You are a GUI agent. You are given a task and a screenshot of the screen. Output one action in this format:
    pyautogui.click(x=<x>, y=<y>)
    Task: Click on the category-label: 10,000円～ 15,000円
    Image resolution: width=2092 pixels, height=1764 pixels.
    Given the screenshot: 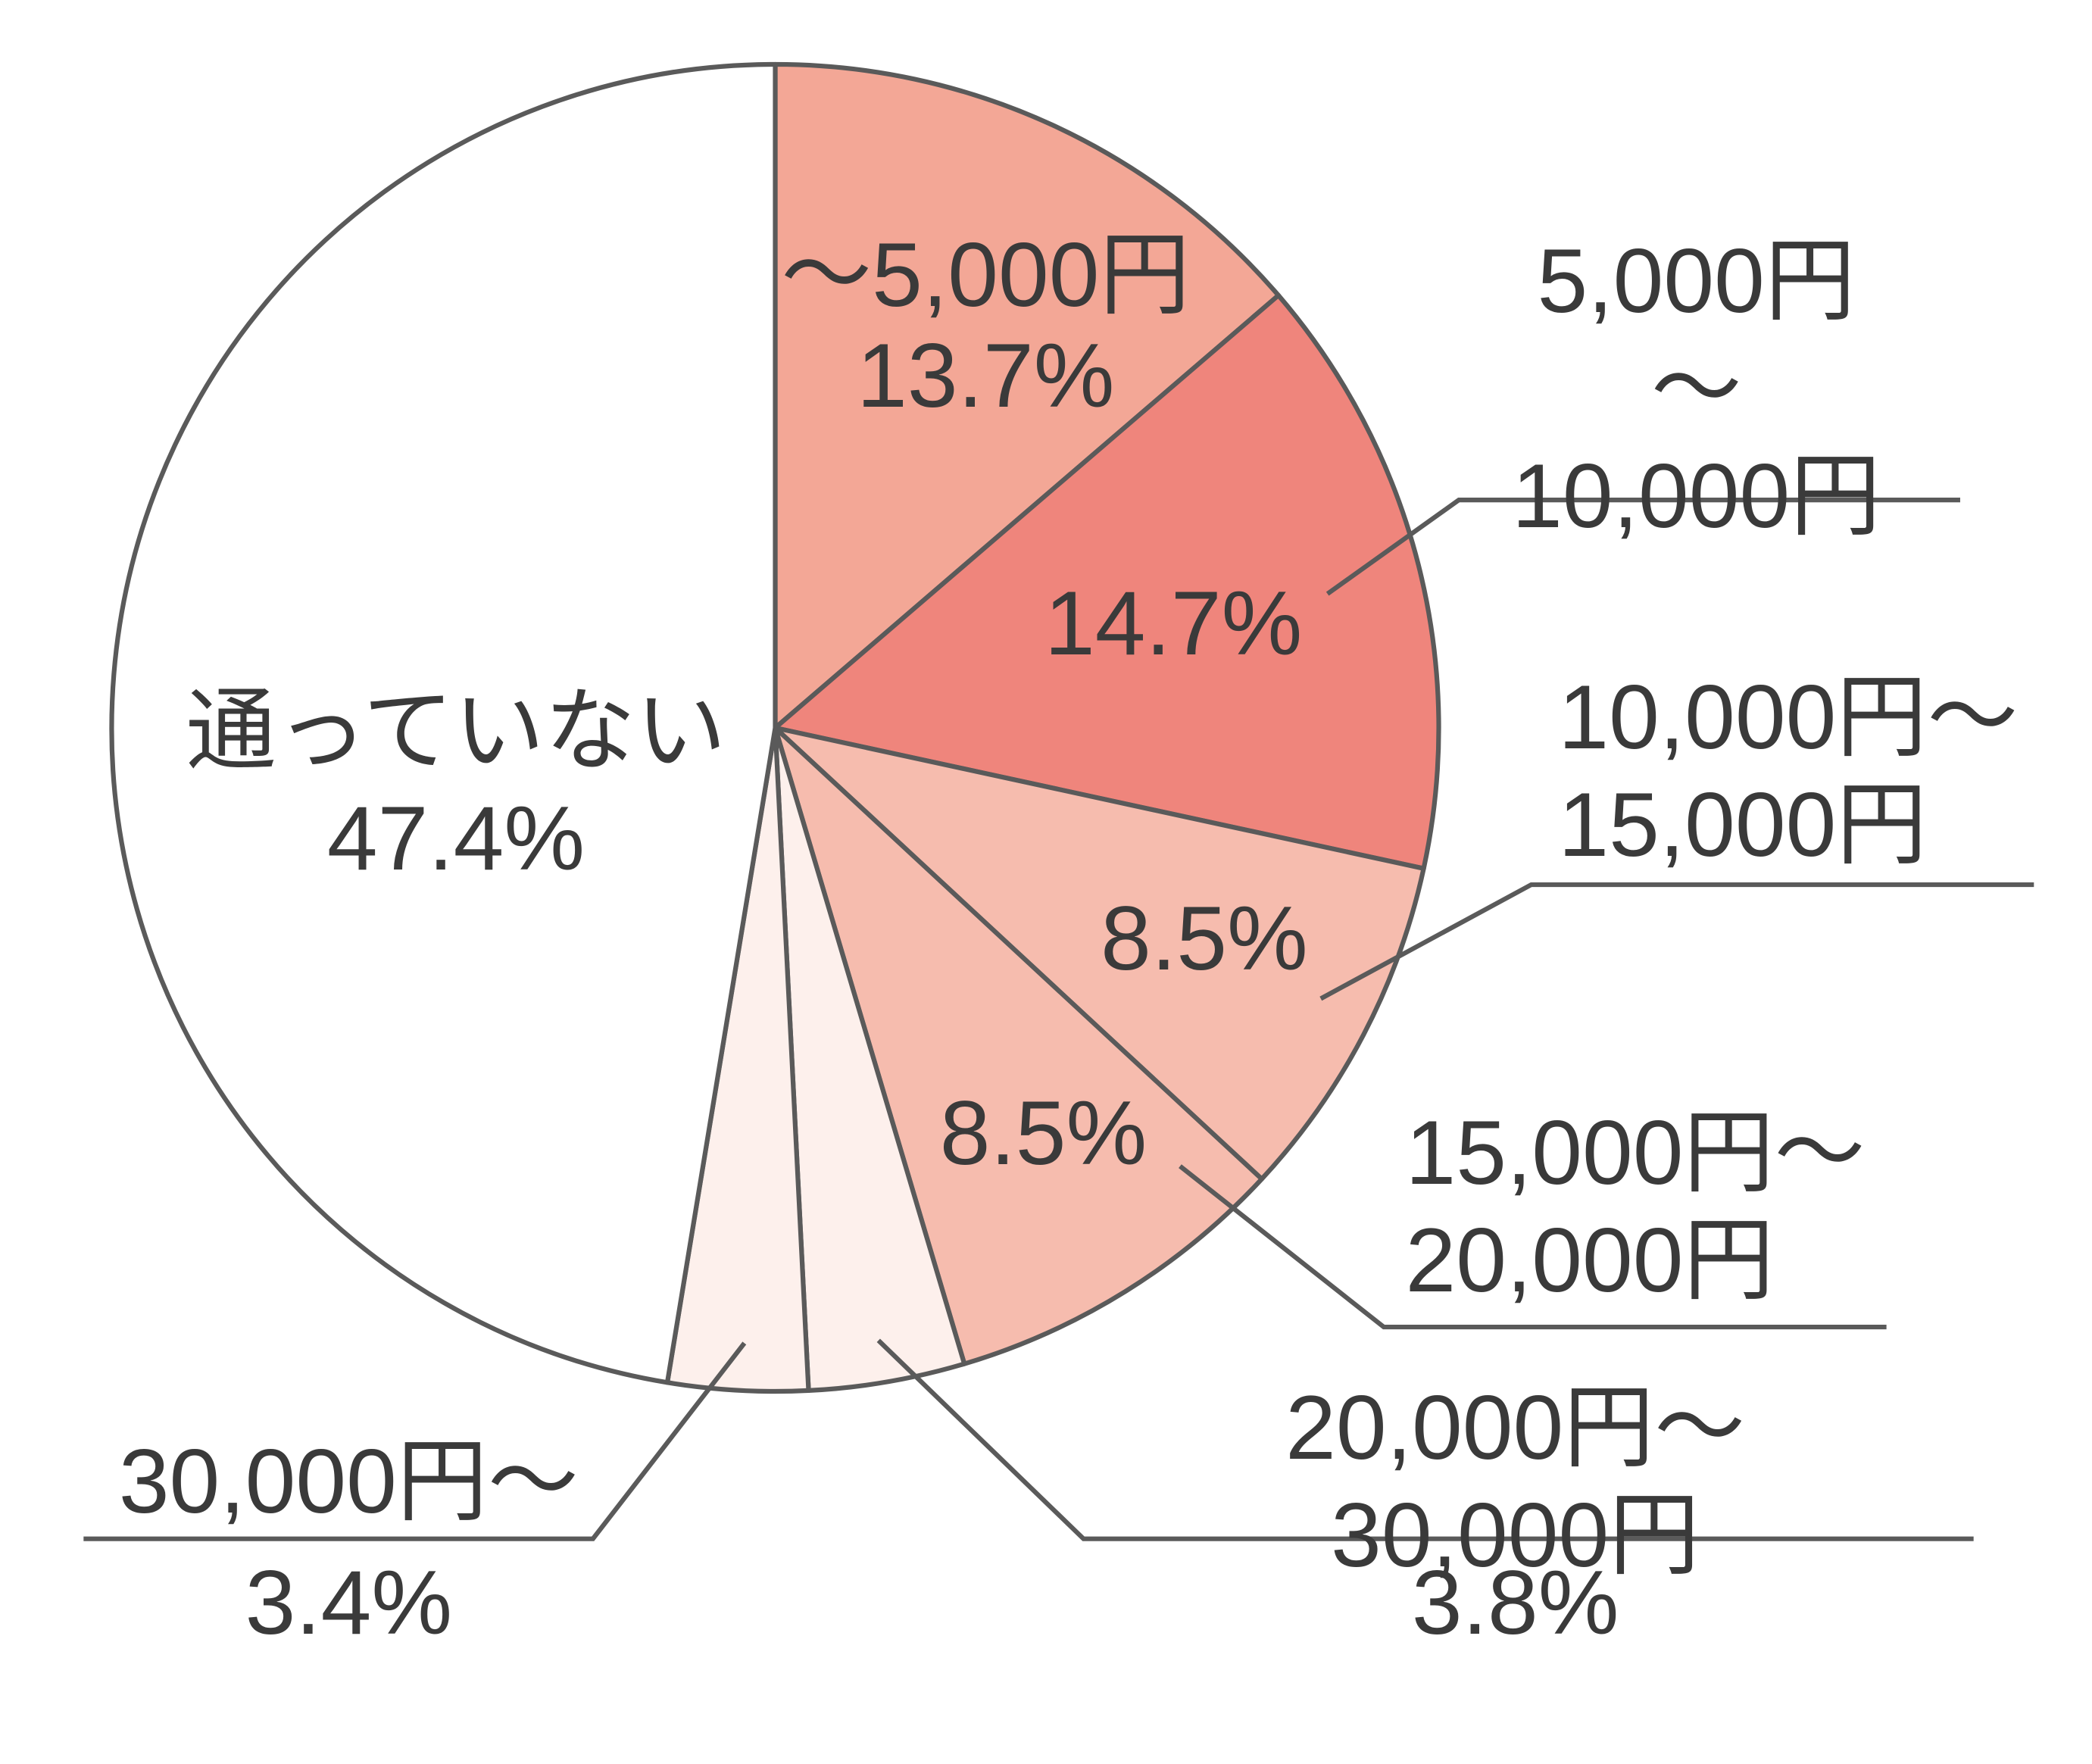 What is the action you would take?
    pyautogui.click(x=1788, y=771)
    